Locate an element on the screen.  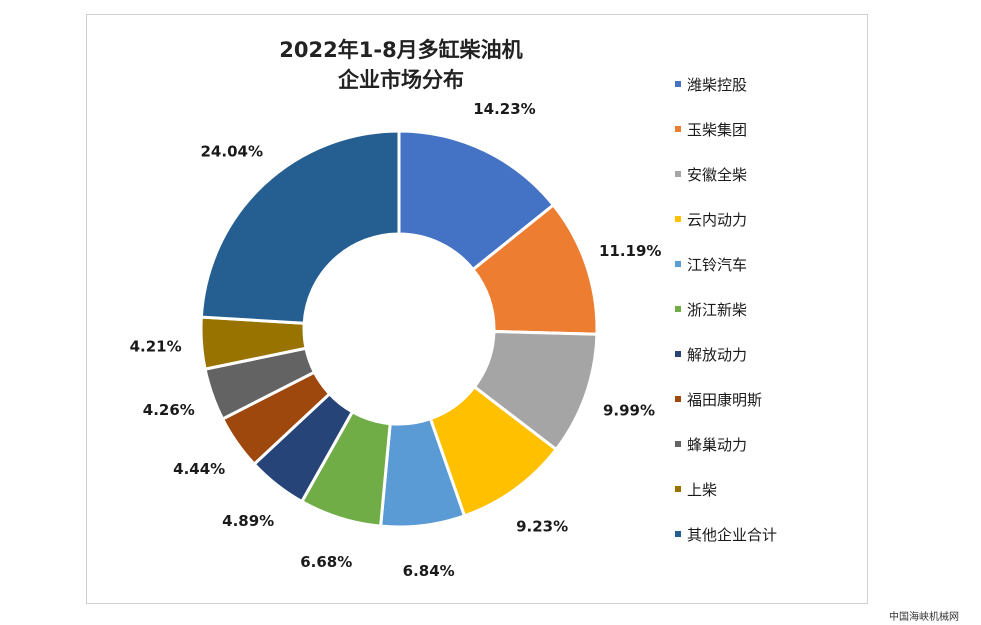
legend-label-2: 玉柴集团 is located at coordinates (717, 130).